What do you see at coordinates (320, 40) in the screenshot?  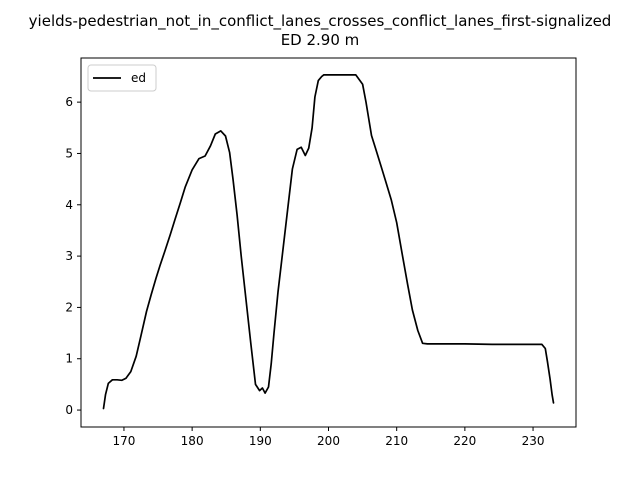 I see `chart-subtitle: ED 2.90 m` at bounding box center [320, 40].